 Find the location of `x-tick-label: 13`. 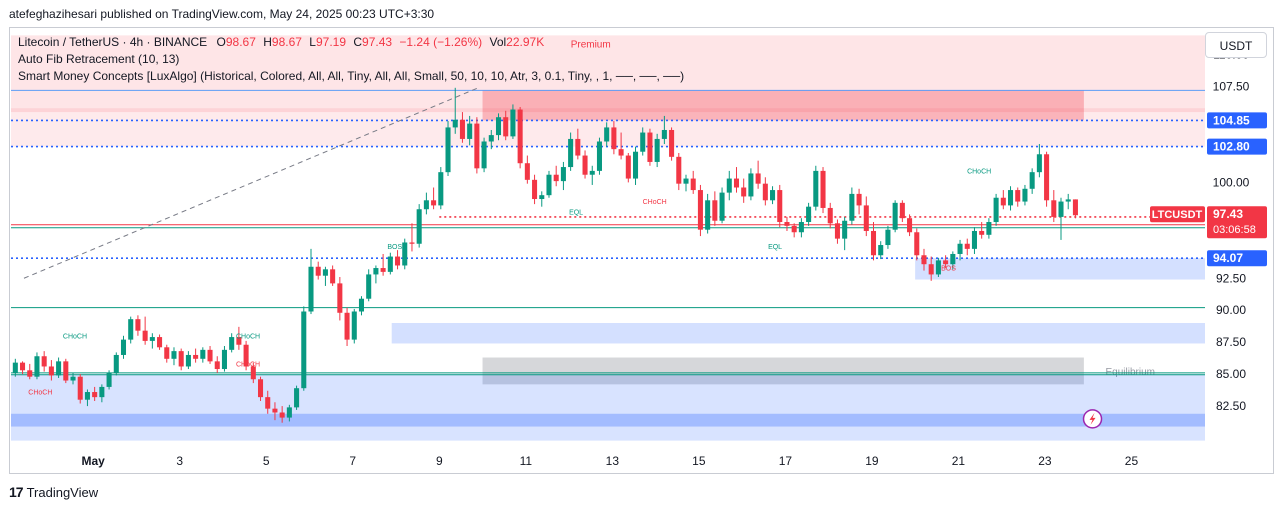

x-tick-label: 13 is located at coordinates (613, 461).